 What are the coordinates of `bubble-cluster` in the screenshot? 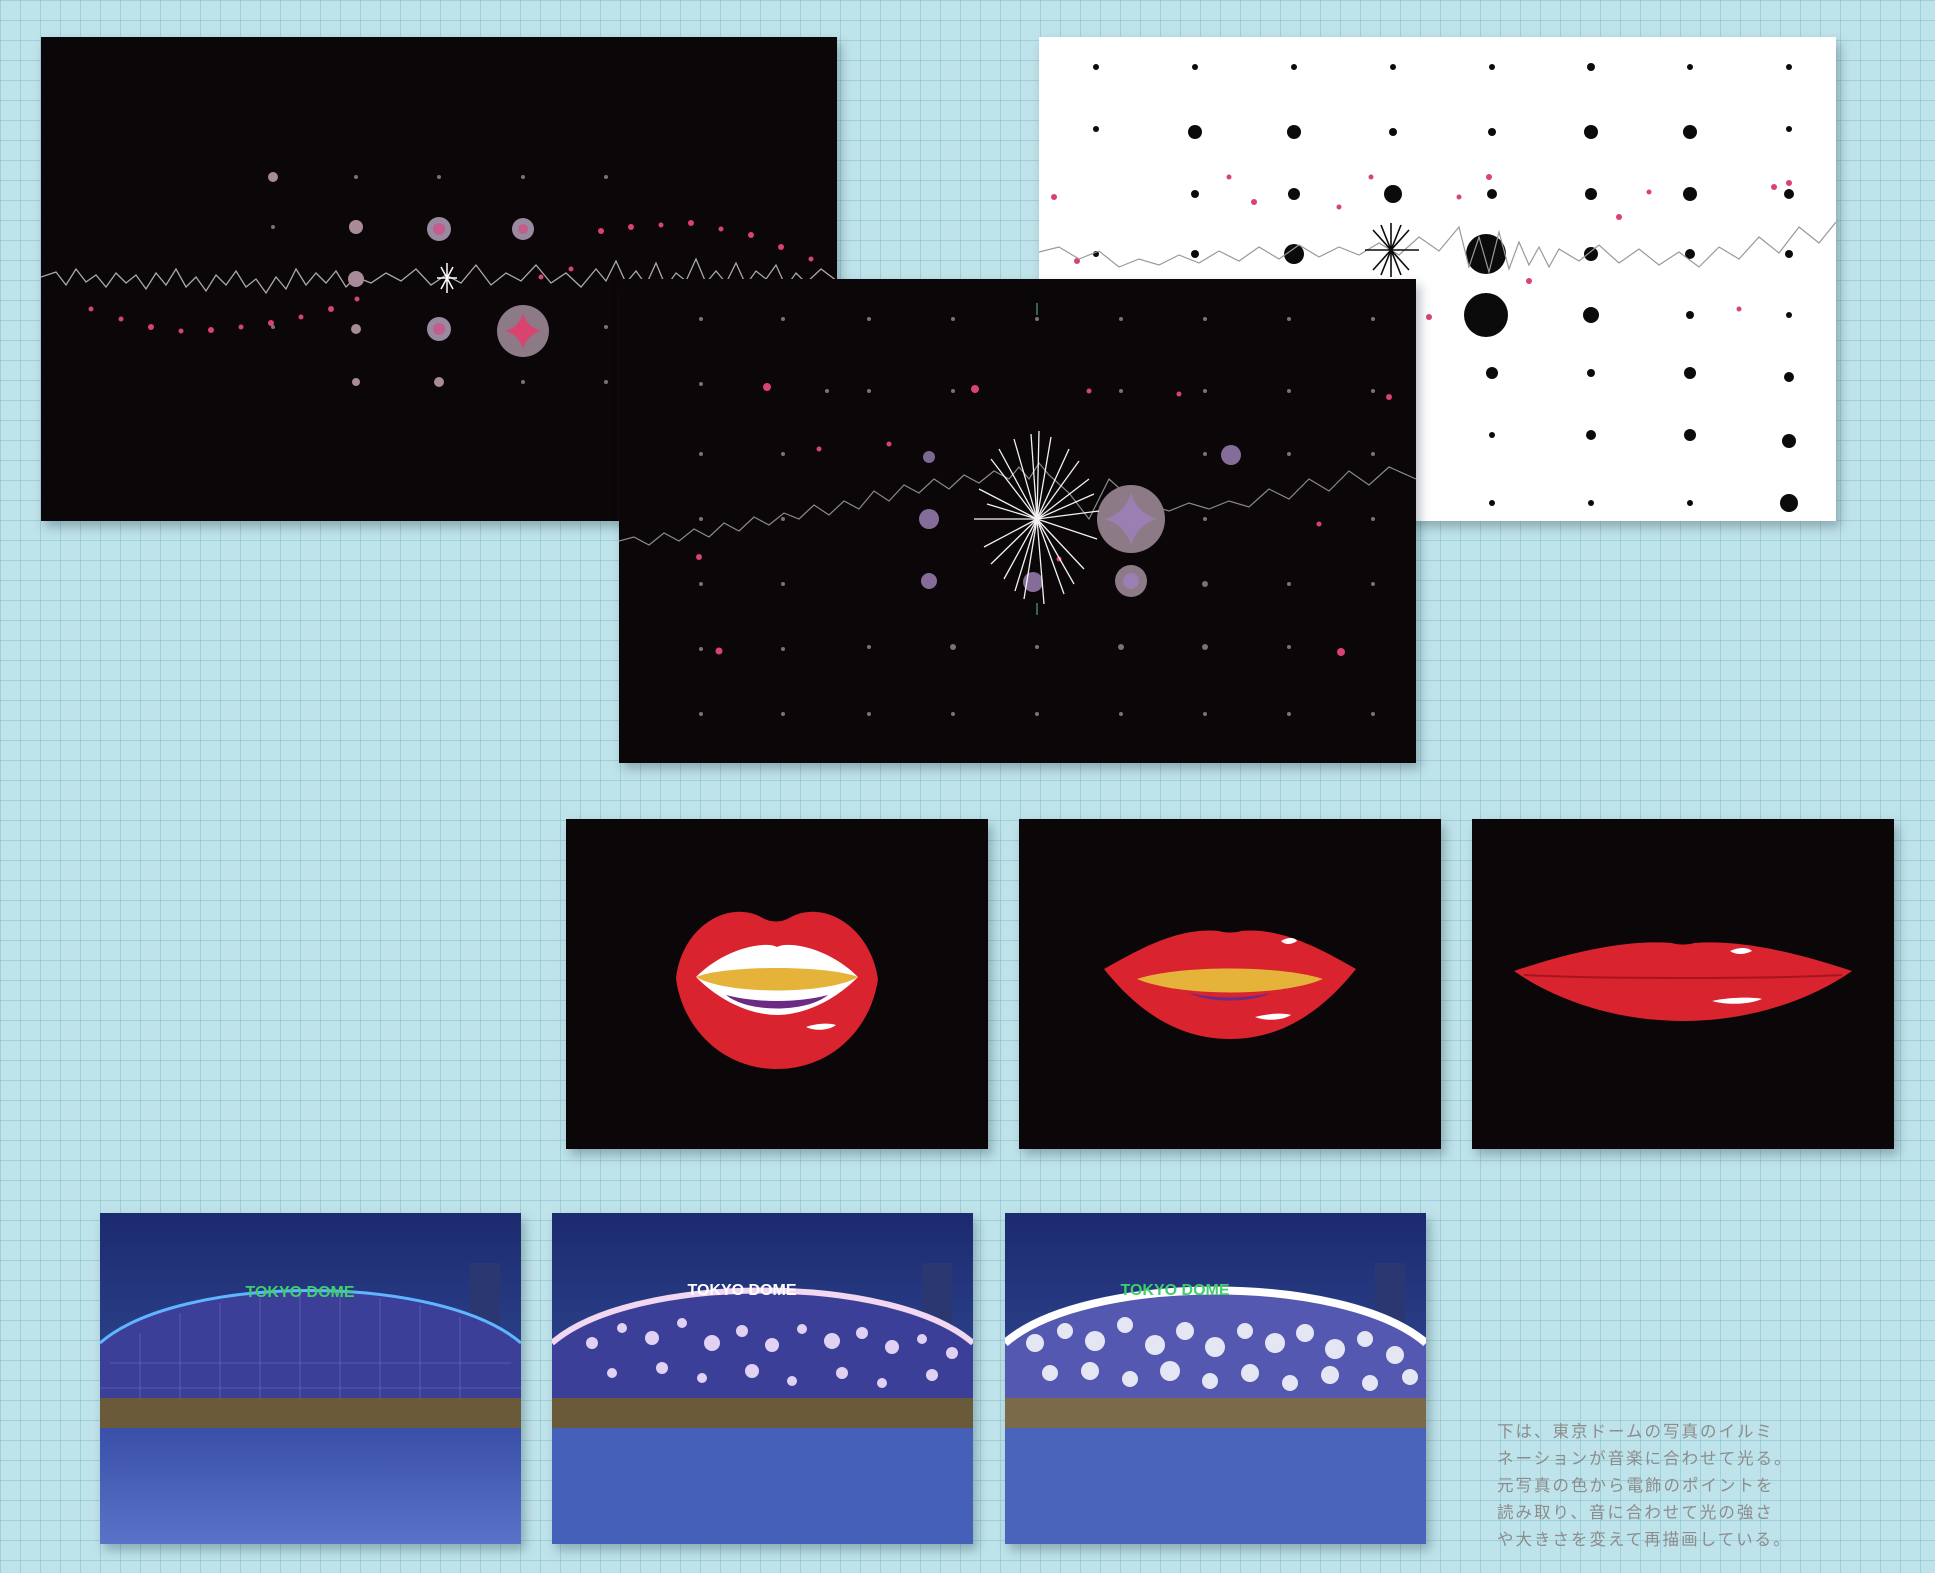 It's located at (408, 279).